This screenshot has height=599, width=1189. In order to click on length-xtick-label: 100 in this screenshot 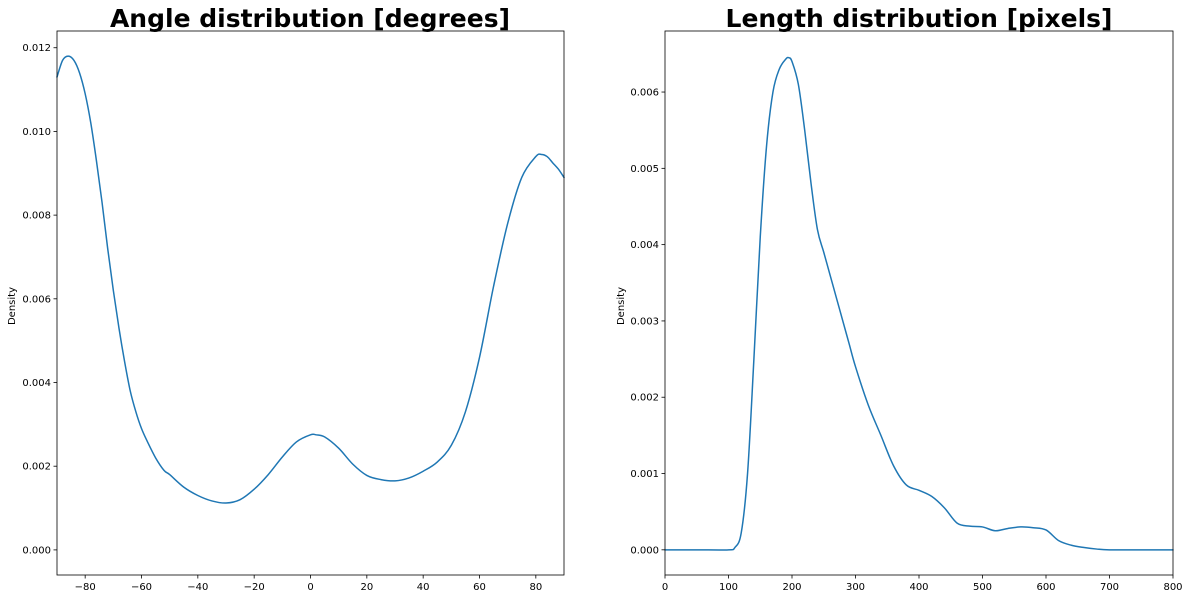, I will do `click(728, 587)`.